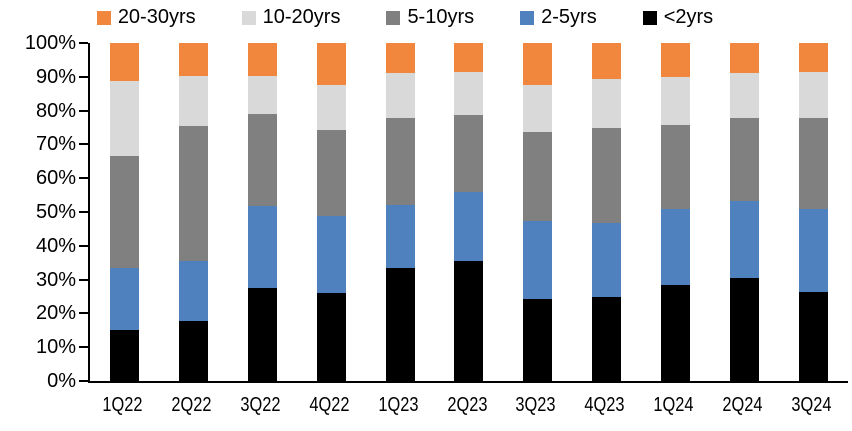  What do you see at coordinates (400, 161) in the screenshot?
I see `bar-segment-1q23-5-10yrs` at bounding box center [400, 161].